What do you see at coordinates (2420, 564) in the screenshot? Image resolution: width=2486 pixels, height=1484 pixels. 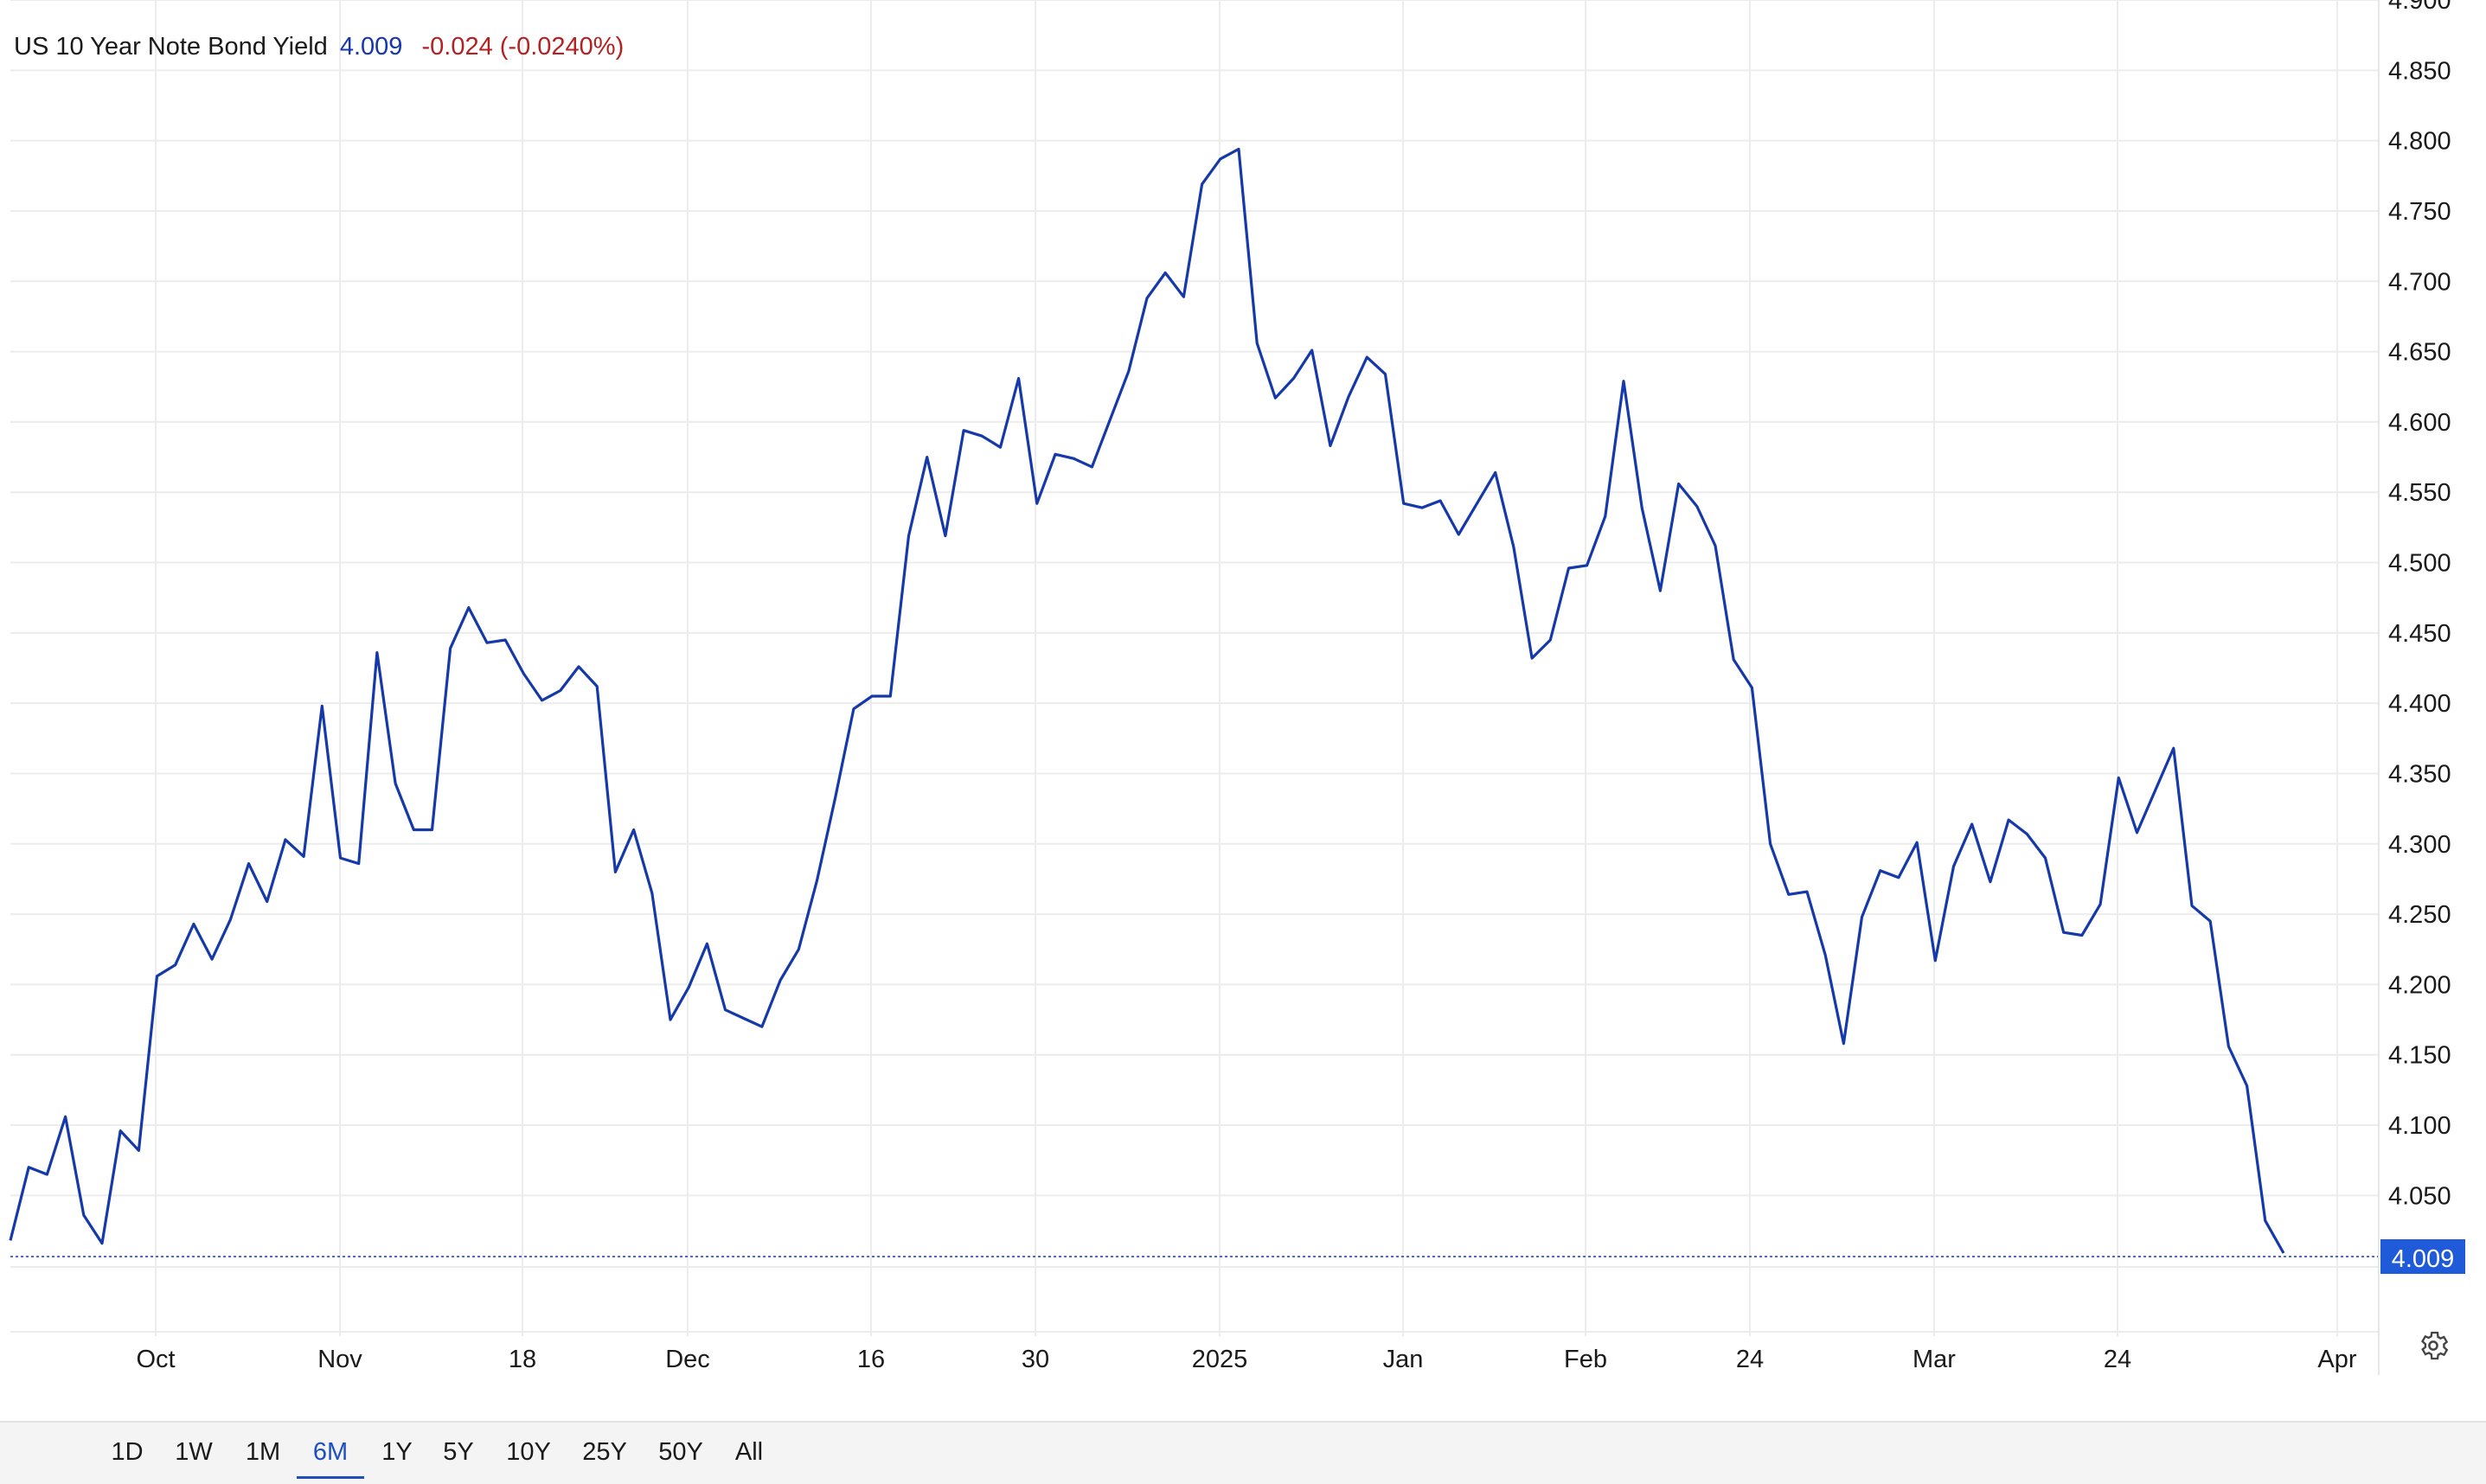 I see `y-tick-label: 4.500` at bounding box center [2420, 564].